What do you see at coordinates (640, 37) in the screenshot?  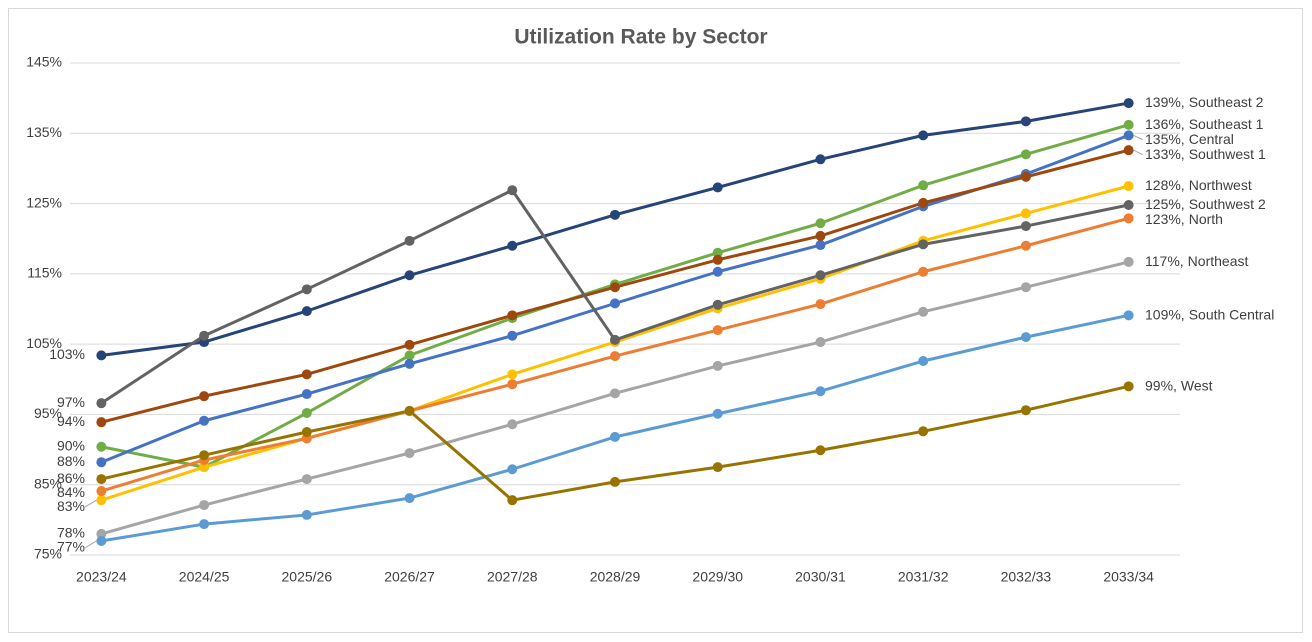 I see `chart-title: Utilization Rate by Sector` at bounding box center [640, 37].